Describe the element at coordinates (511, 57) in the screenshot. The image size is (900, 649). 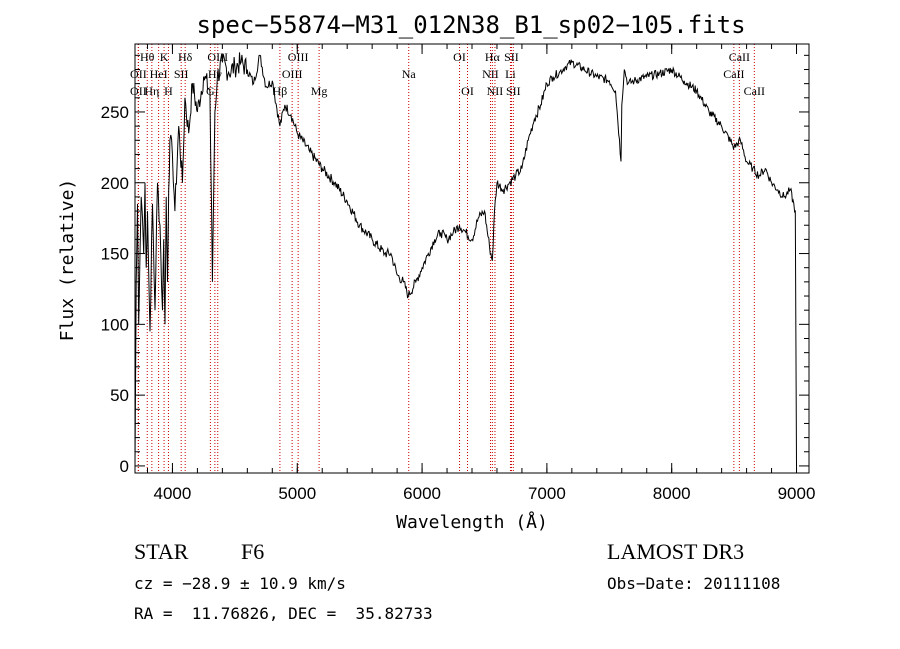
I see `line-label-20: SII` at that location.